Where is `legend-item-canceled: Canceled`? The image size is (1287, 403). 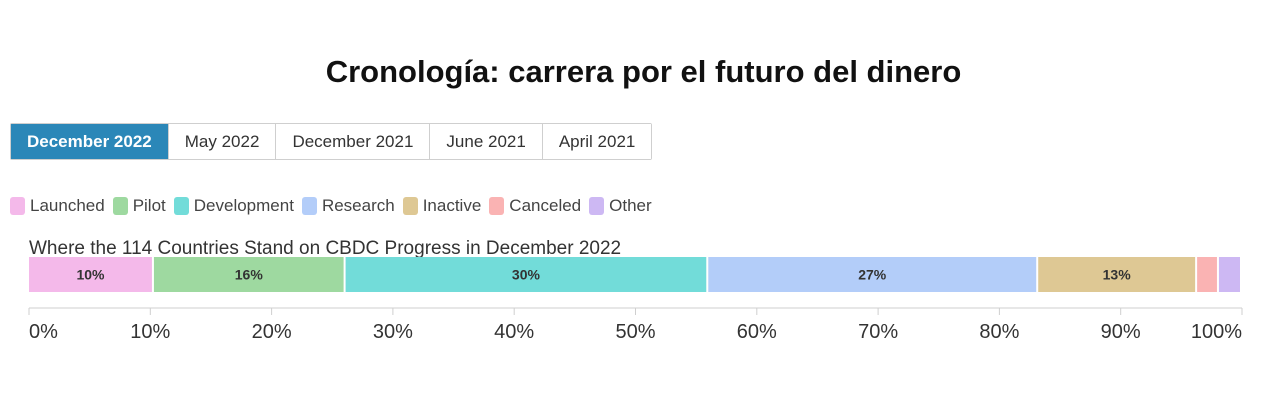
legend-item-canceled: Canceled is located at coordinates (535, 206).